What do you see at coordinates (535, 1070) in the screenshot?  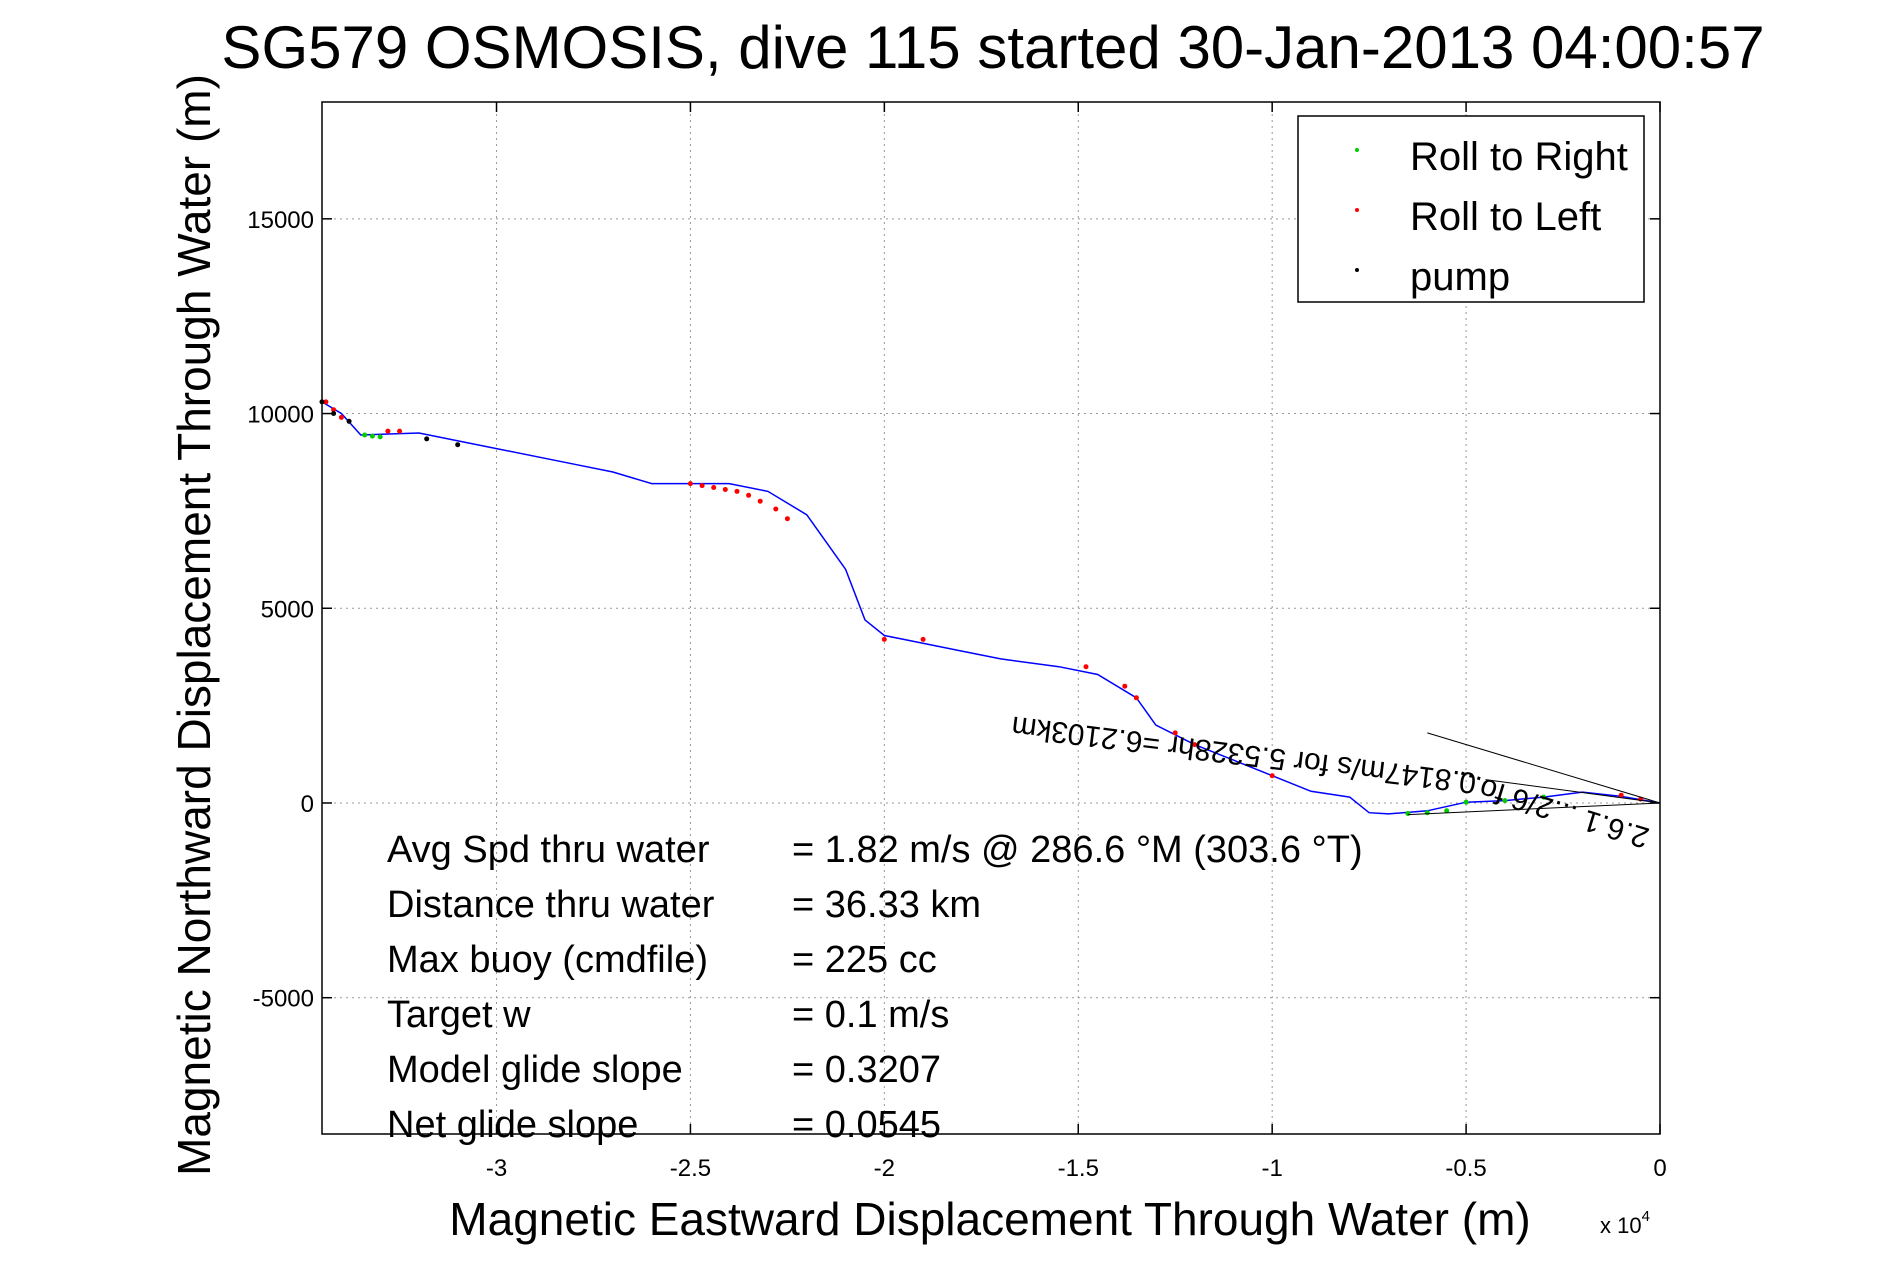 I see `stat-label-model-glide: Model glide slope` at bounding box center [535, 1070].